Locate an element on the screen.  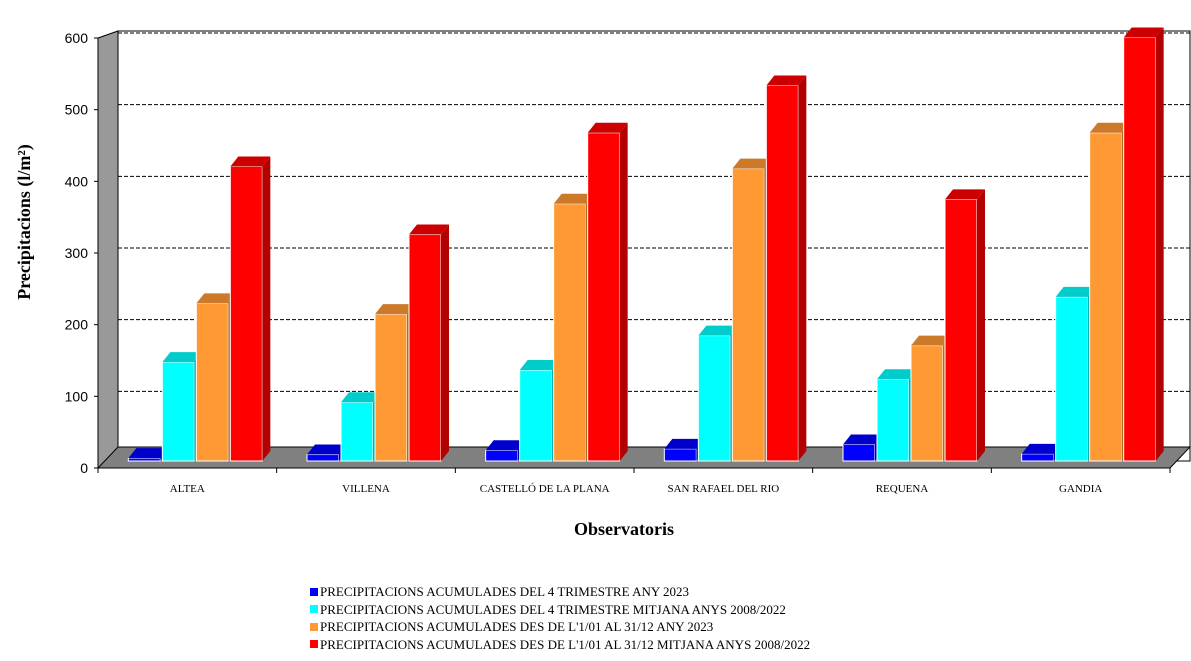
y-tick-label: 600 is located at coordinates (77, 38).